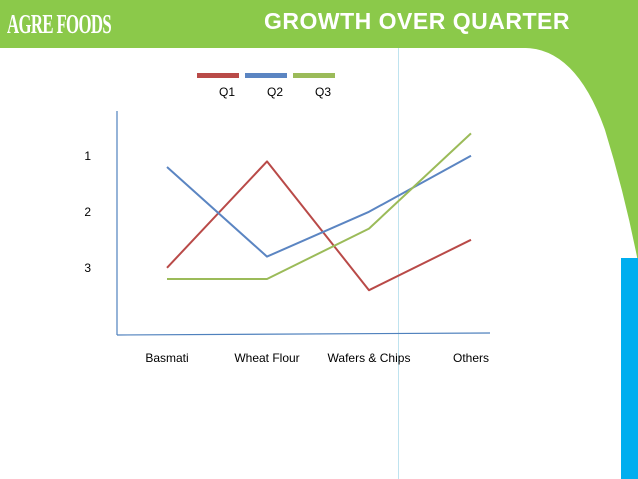 The height and width of the screenshot is (479, 638). What do you see at coordinates (323, 92) in the screenshot?
I see `legend-label-q3: Q3` at bounding box center [323, 92].